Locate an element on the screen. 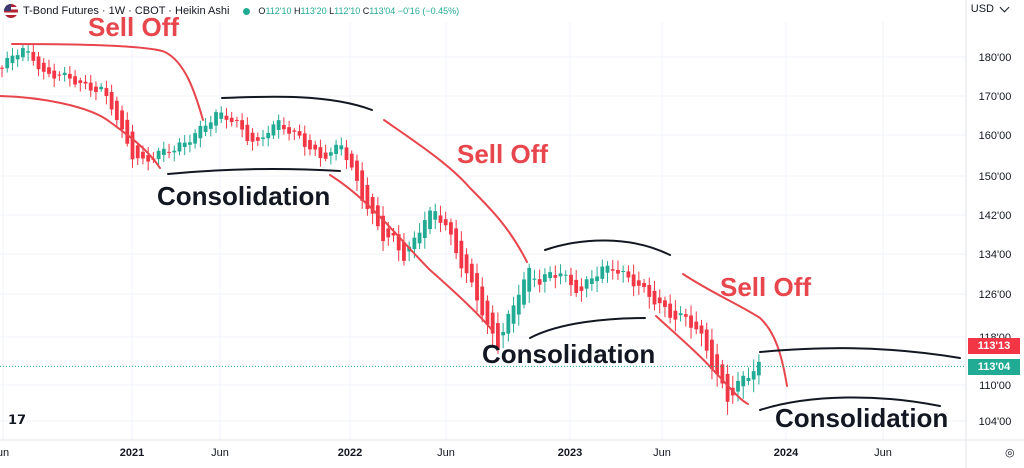 This screenshot has width=1024, height=468. y-tick-label: 104'00 is located at coordinates (995, 422).